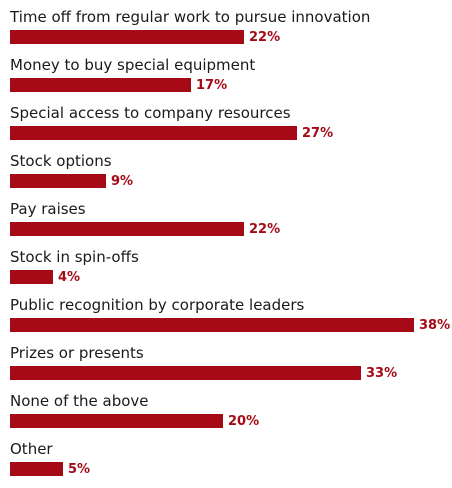  What do you see at coordinates (61, 161) in the screenshot?
I see `category-label: Stock options` at bounding box center [61, 161].